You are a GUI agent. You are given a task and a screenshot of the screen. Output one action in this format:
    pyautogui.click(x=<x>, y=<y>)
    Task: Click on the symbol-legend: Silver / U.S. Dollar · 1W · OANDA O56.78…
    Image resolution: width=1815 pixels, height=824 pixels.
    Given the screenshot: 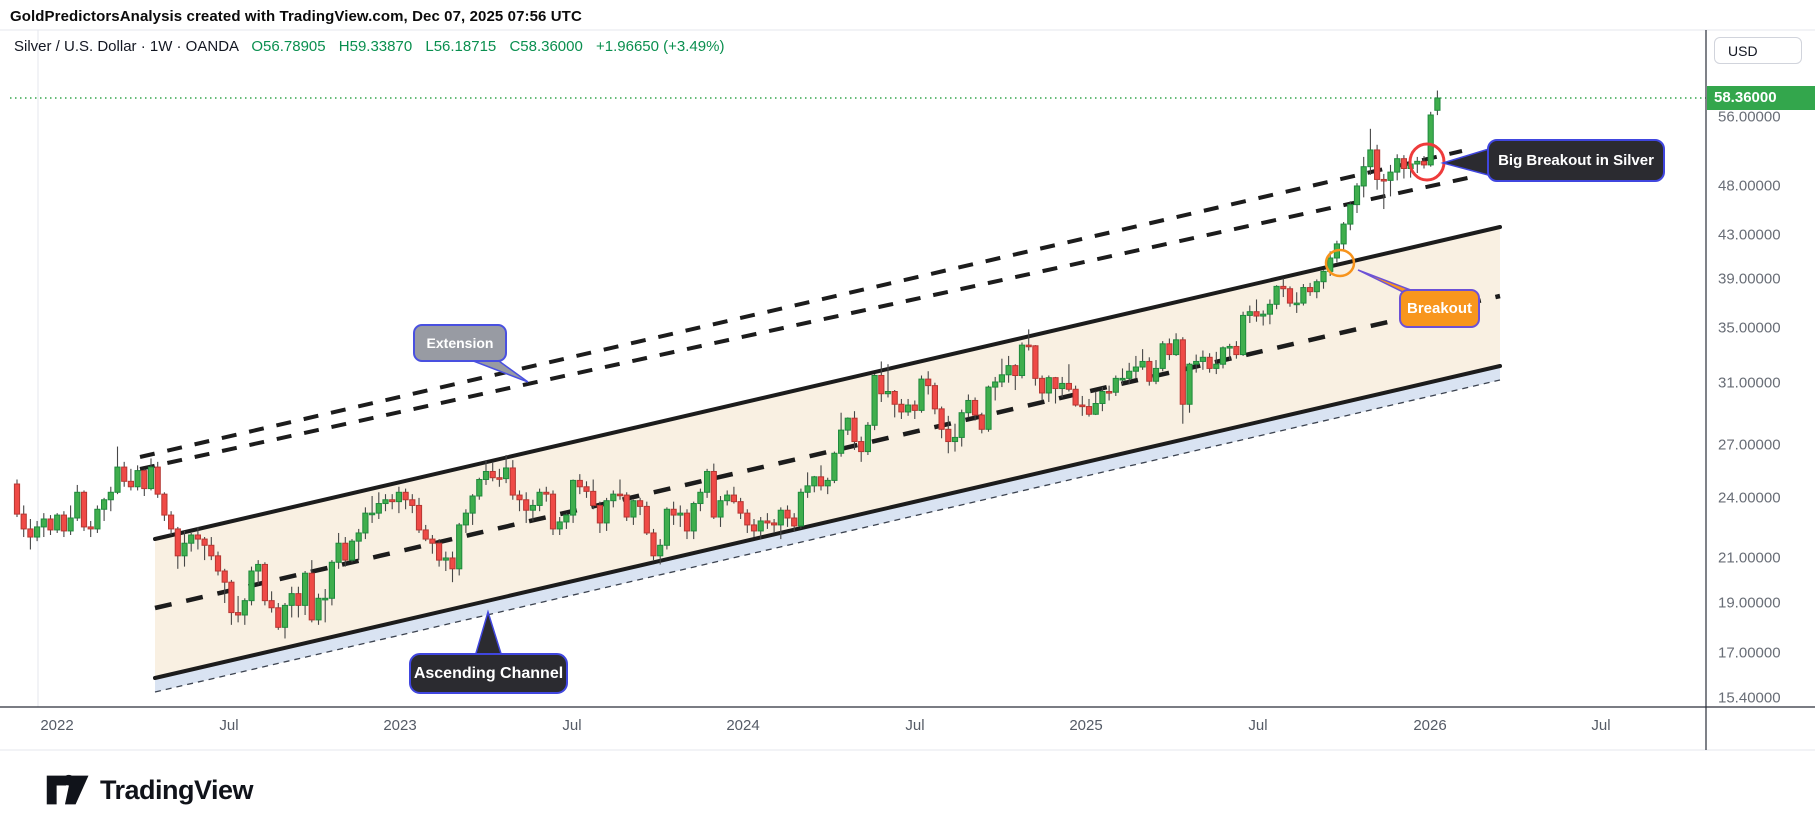 What is the action you would take?
    pyautogui.click(x=369, y=46)
    